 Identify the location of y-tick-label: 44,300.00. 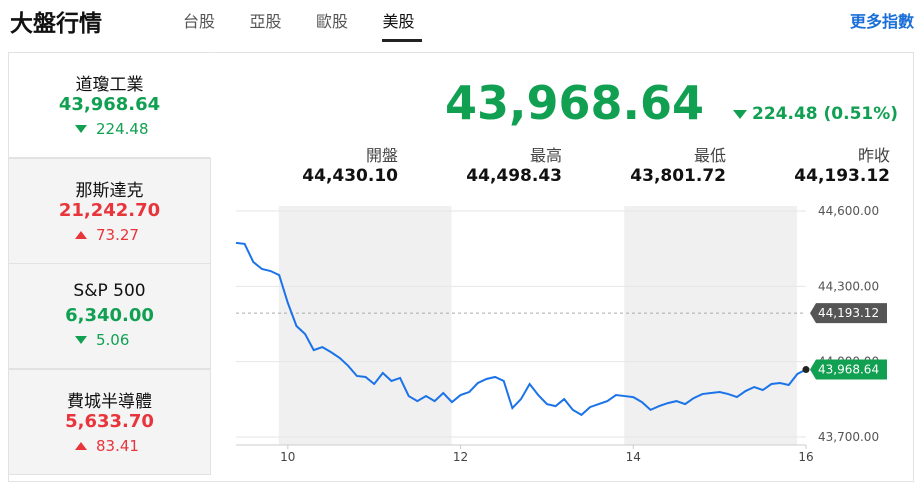
(848, 286).